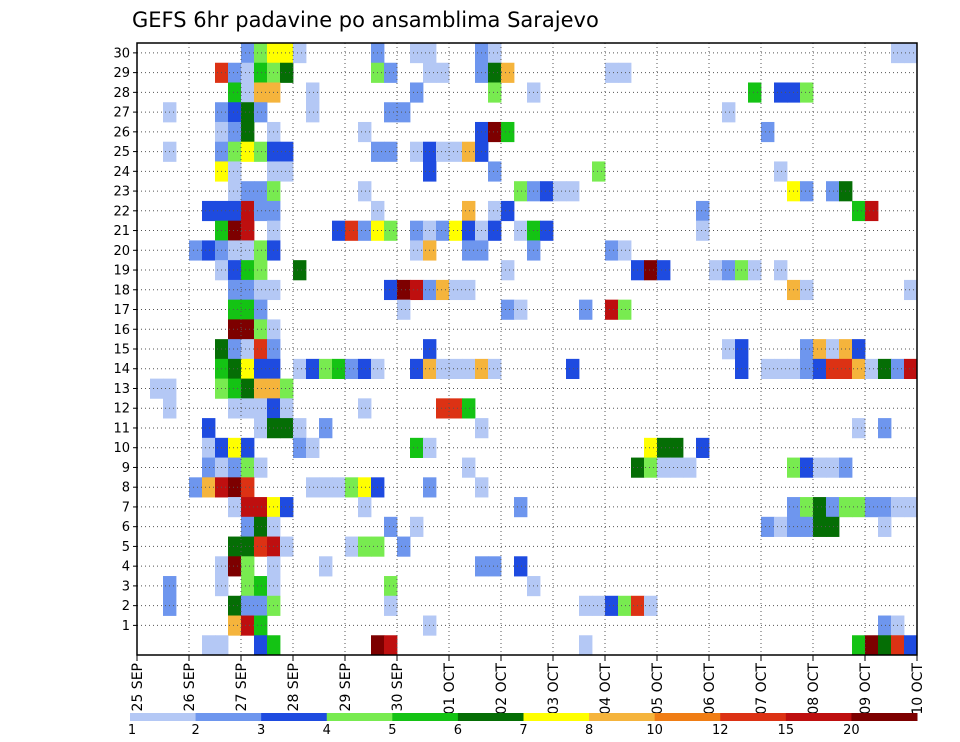  Describe the element at coordinates (121, 389) in the screenshot. I see `y-tick-label: 13` at that location.